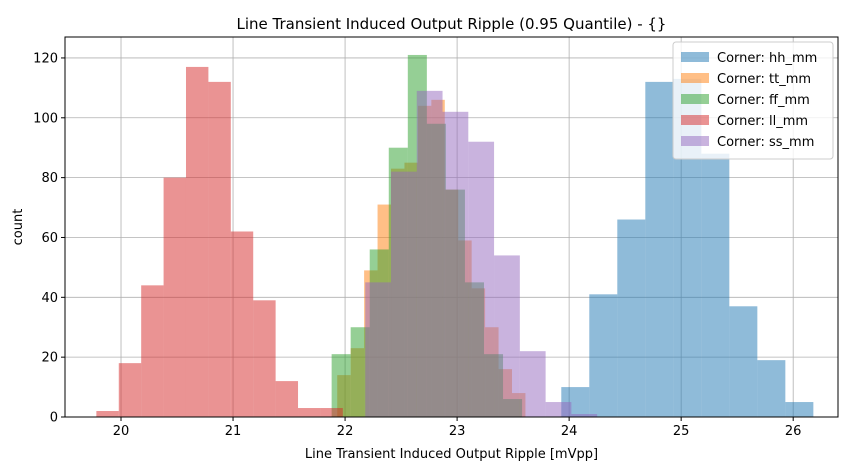 Image resolution: width=850 pixels, height=470 pixels. What do you see at coordinates (49, 238) in the screenshot?
I see `y-tick-label: 60` at bounding box center [49, 238].